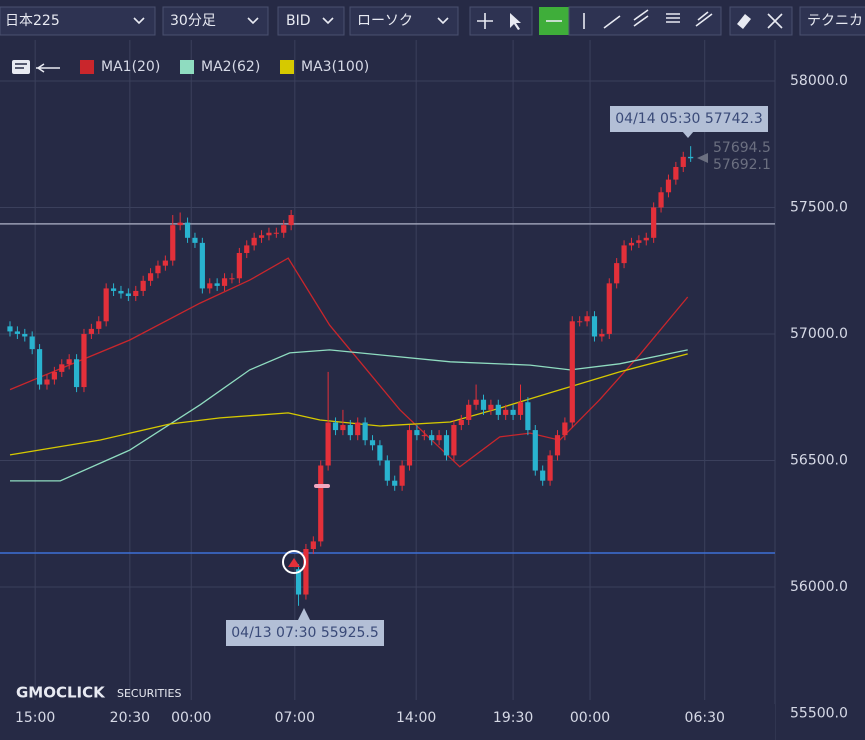 The height and width of the screenshot is (740, 865). What do you see at coordinates (761, 21) in the screenshot?
I see `erase-tools` at bounding box center [761, 21].